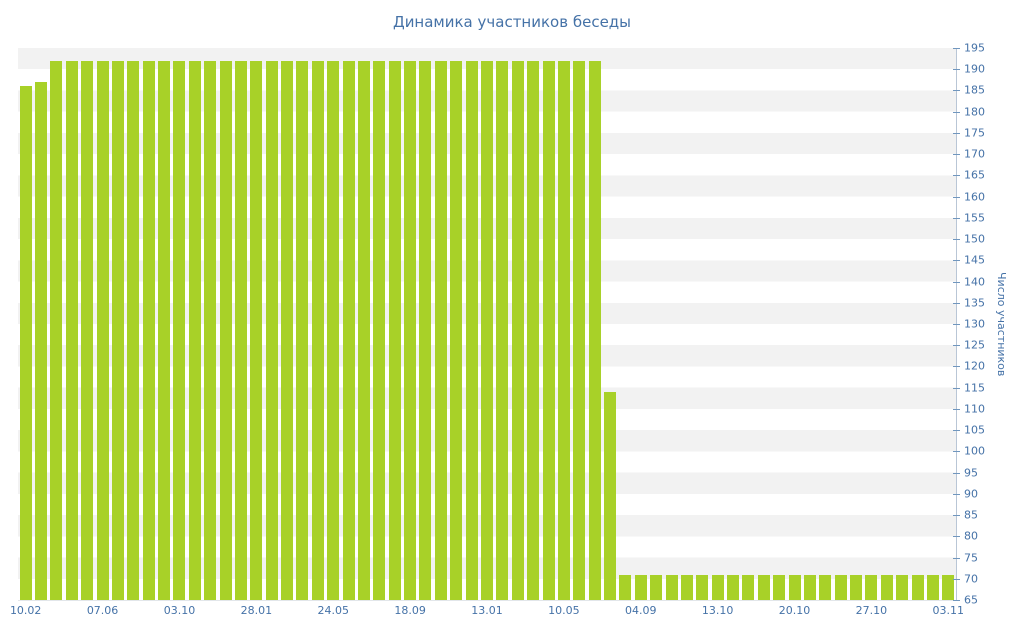 This screenshot has width=1024, height=640. Describe the element at coordinates (564, 610) in the screenshot. I see `x-tick-label: 10.05` at that location.